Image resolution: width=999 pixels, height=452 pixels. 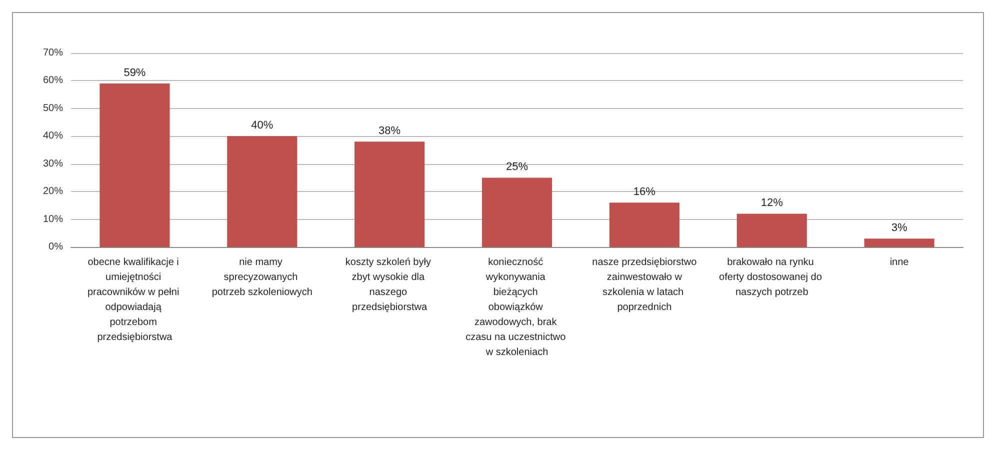 I want to click on data-label: 3%, so click(x=899, y=228).